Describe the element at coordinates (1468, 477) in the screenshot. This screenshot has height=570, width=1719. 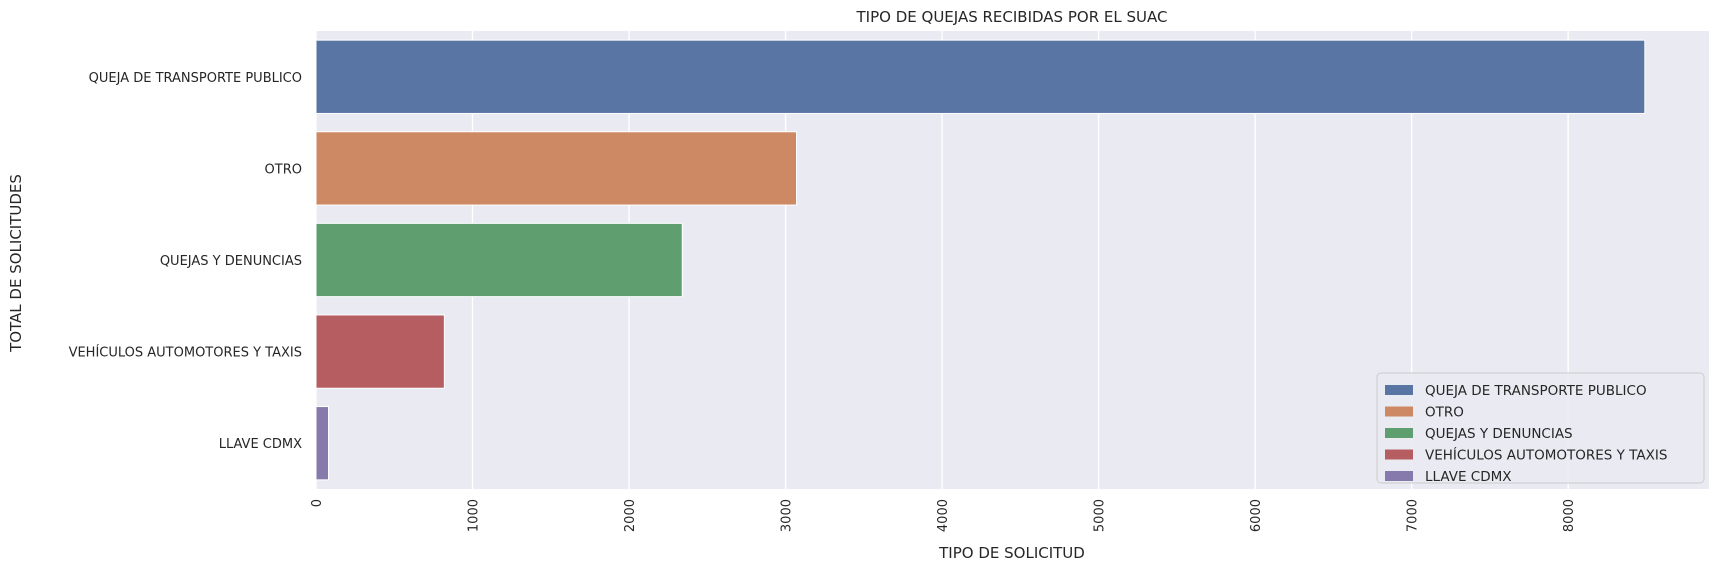
I see `legend-label: LLAVE CDMX` at that location.